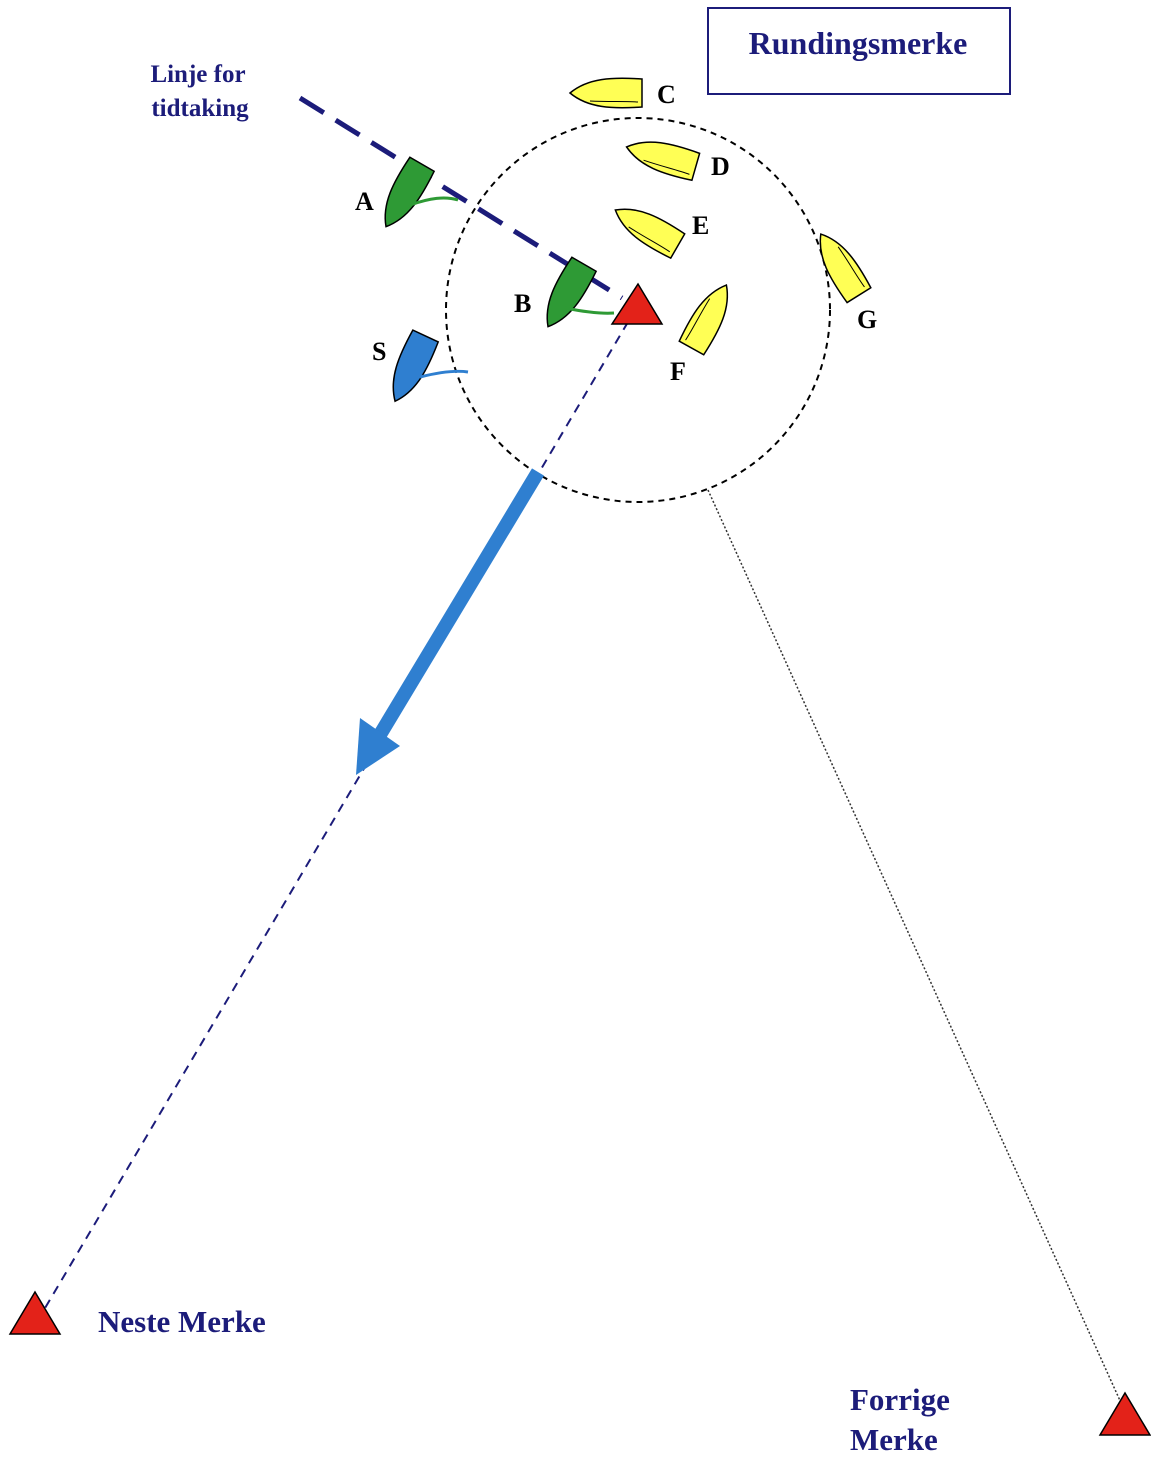 The width and height of the screenshot is (1151, 1459). What do you see at coordinates (666, 94) in the screenshot?
I see `boat-label: C` at bounding box center [666, 94].